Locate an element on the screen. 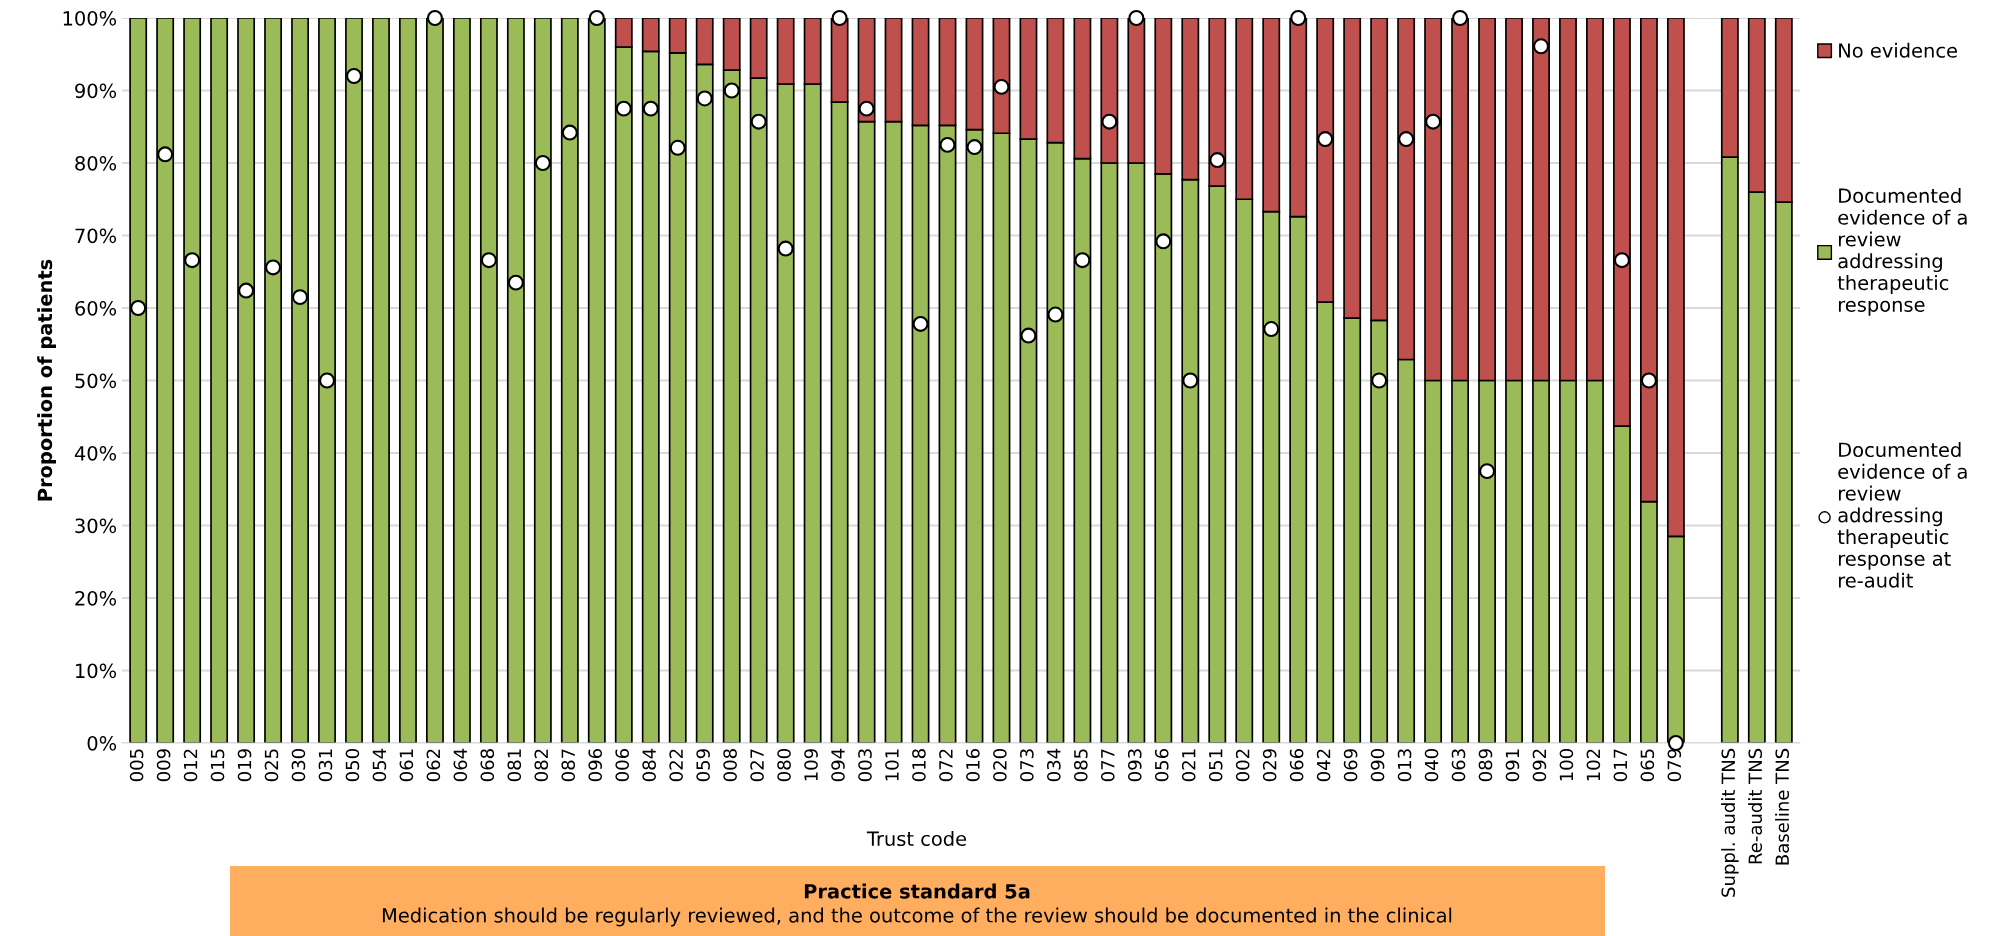 Image resolution: width=2011 pixels, height=936 pixels. x-tick-label: 091 is located at coordinates (1512, 765).